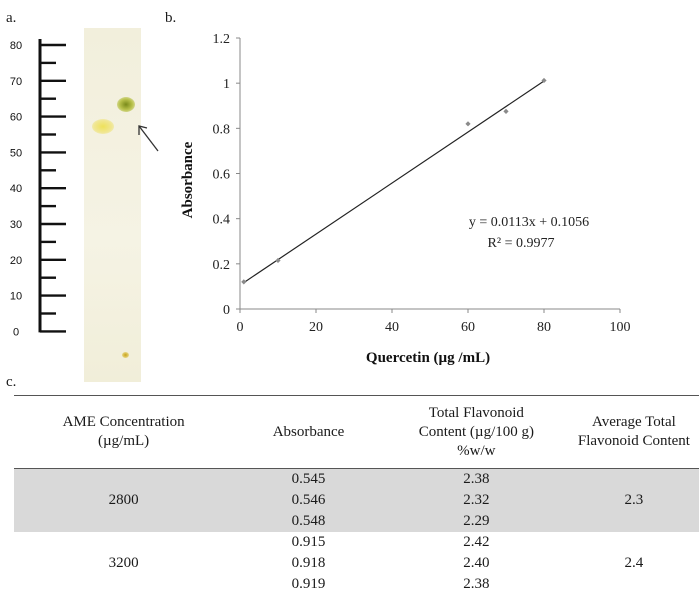 Image resolution: width=699 pixels, height=613 pixels. I want to click on table-row: 0.548 2.29, so click(356, 521).